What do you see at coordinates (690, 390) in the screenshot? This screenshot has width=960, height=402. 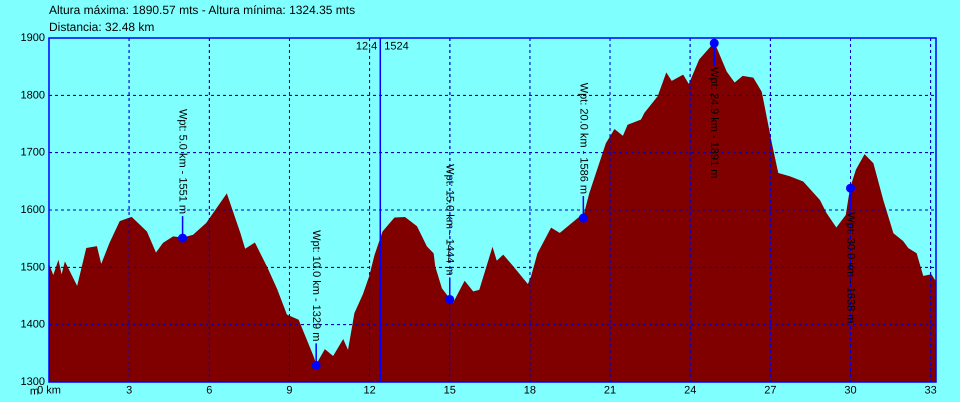 I see `x-tick-label: 24` at bounding box center [690, 390].